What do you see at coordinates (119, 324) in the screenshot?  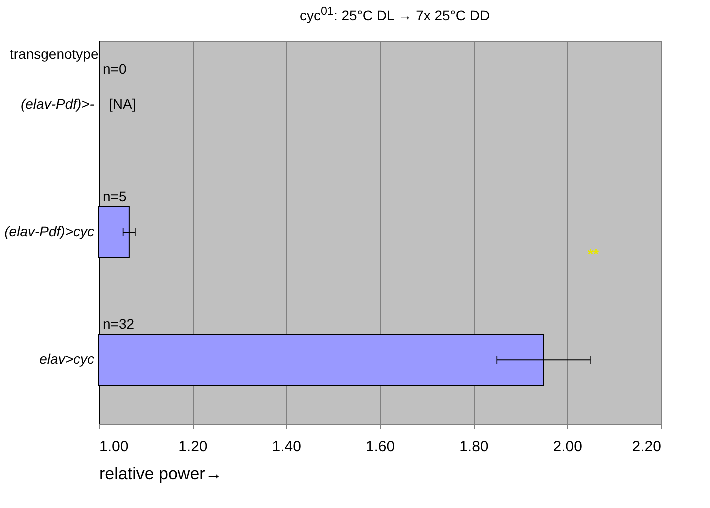 I see `annotation: n=32` at bounding box center [119, 324].